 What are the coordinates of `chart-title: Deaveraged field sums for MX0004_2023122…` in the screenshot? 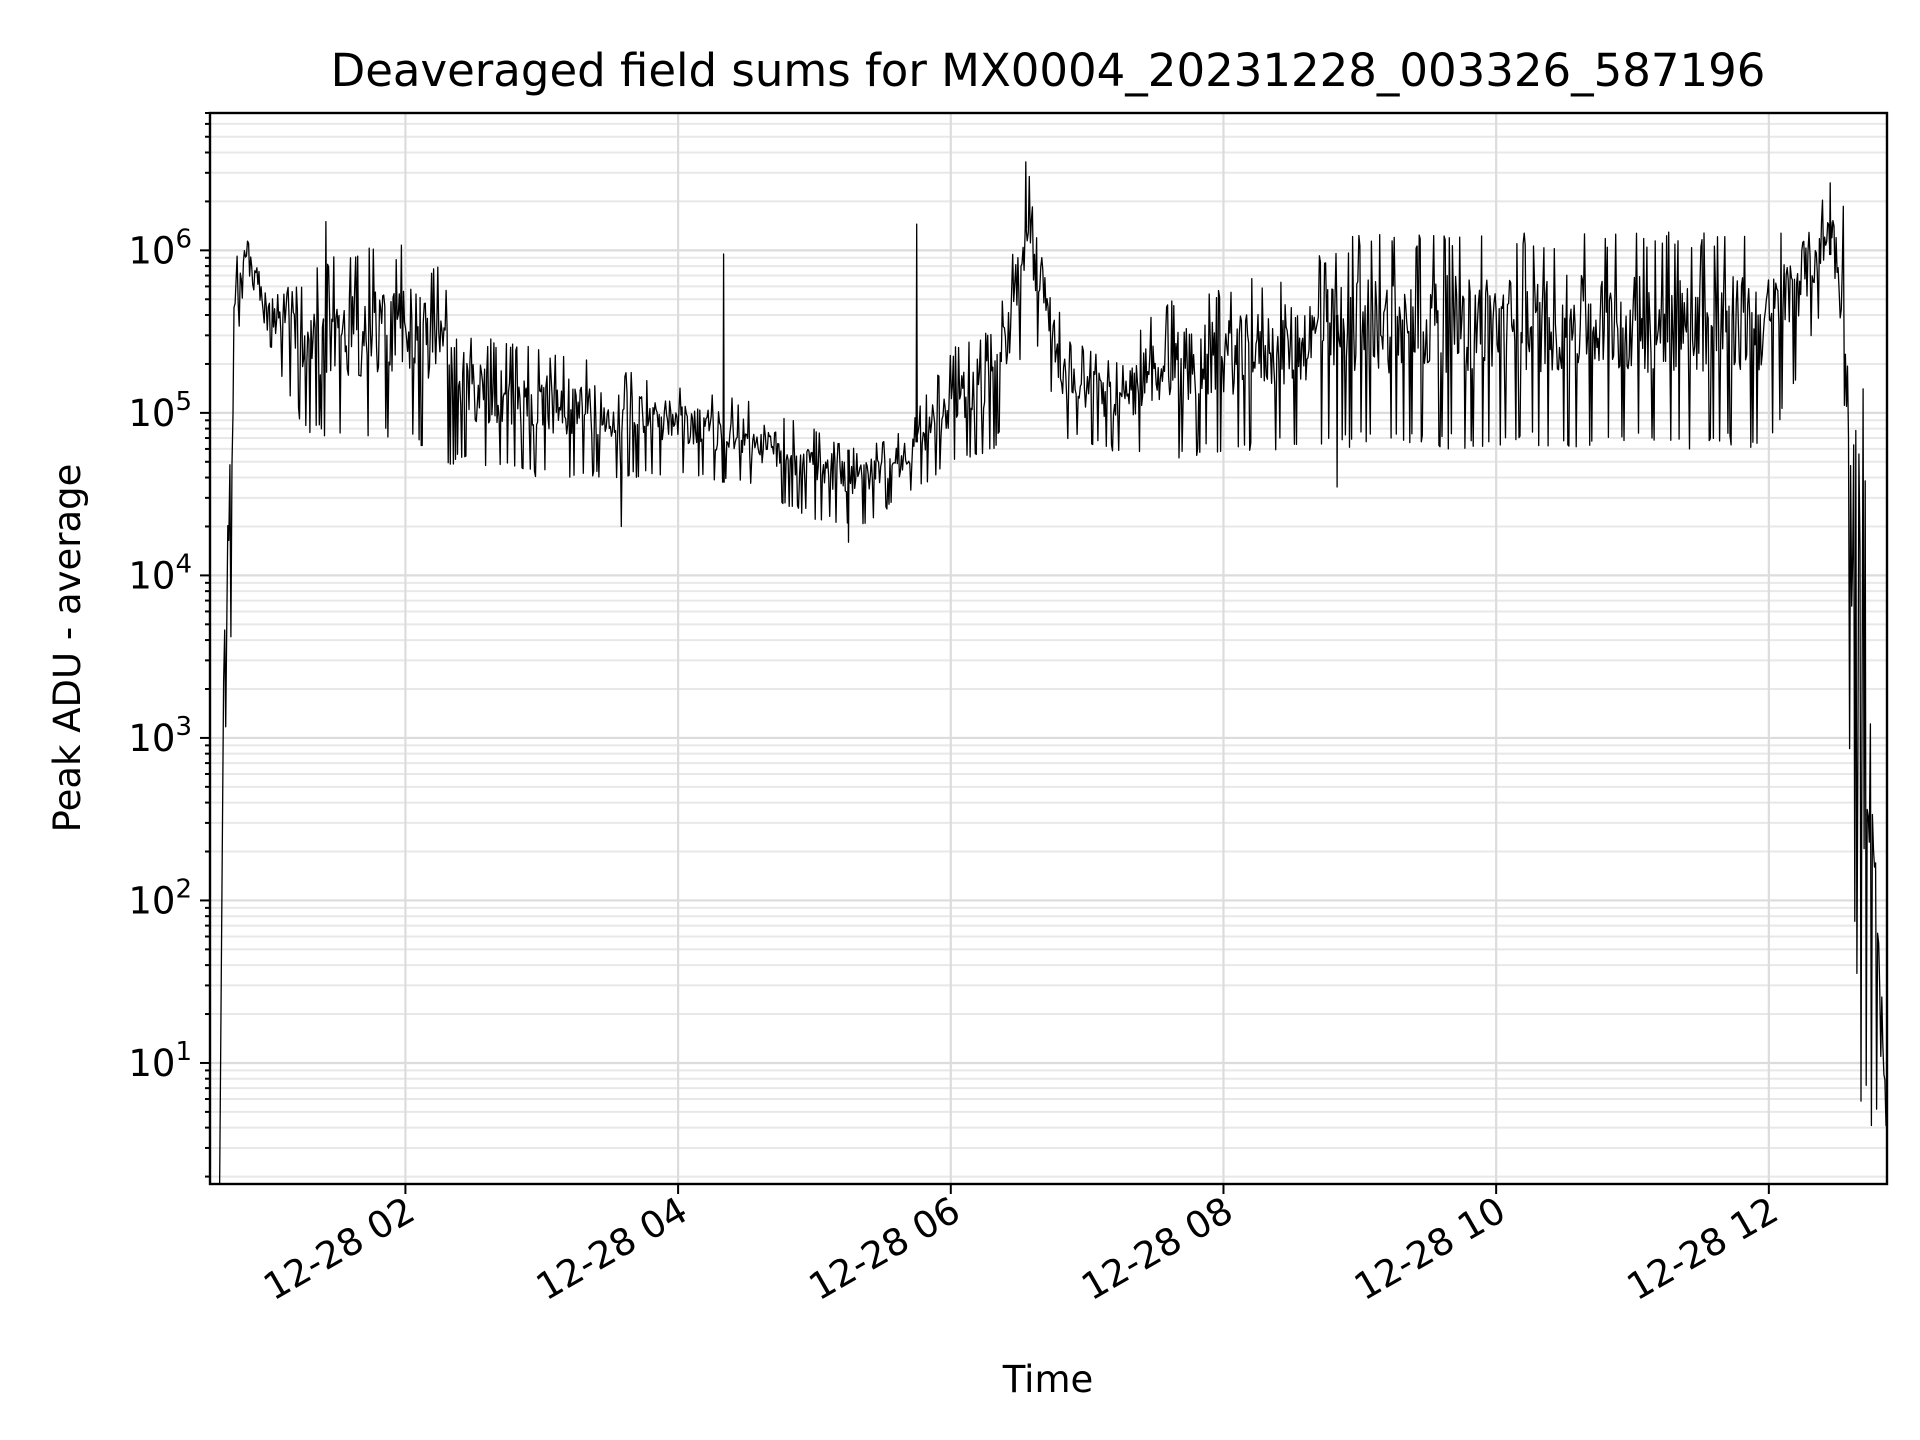 It's located at (1048, 70).